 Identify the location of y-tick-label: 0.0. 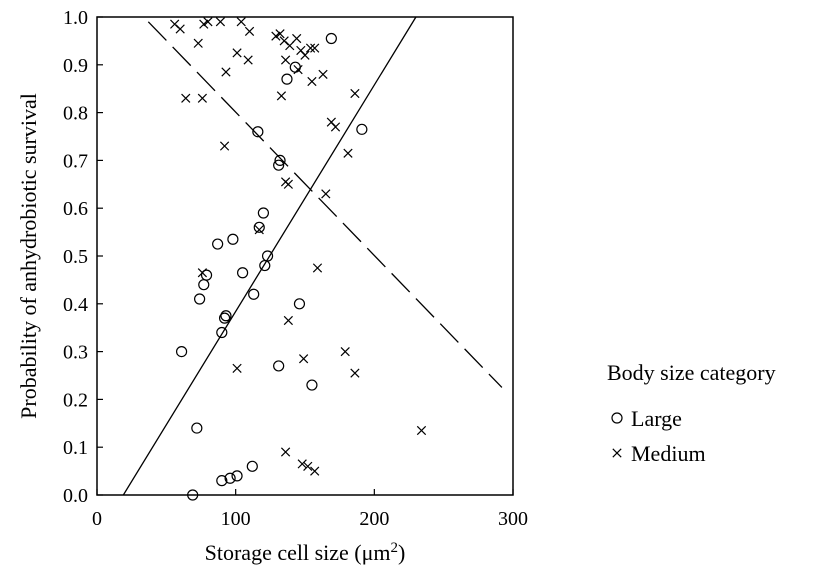
(75, 496).